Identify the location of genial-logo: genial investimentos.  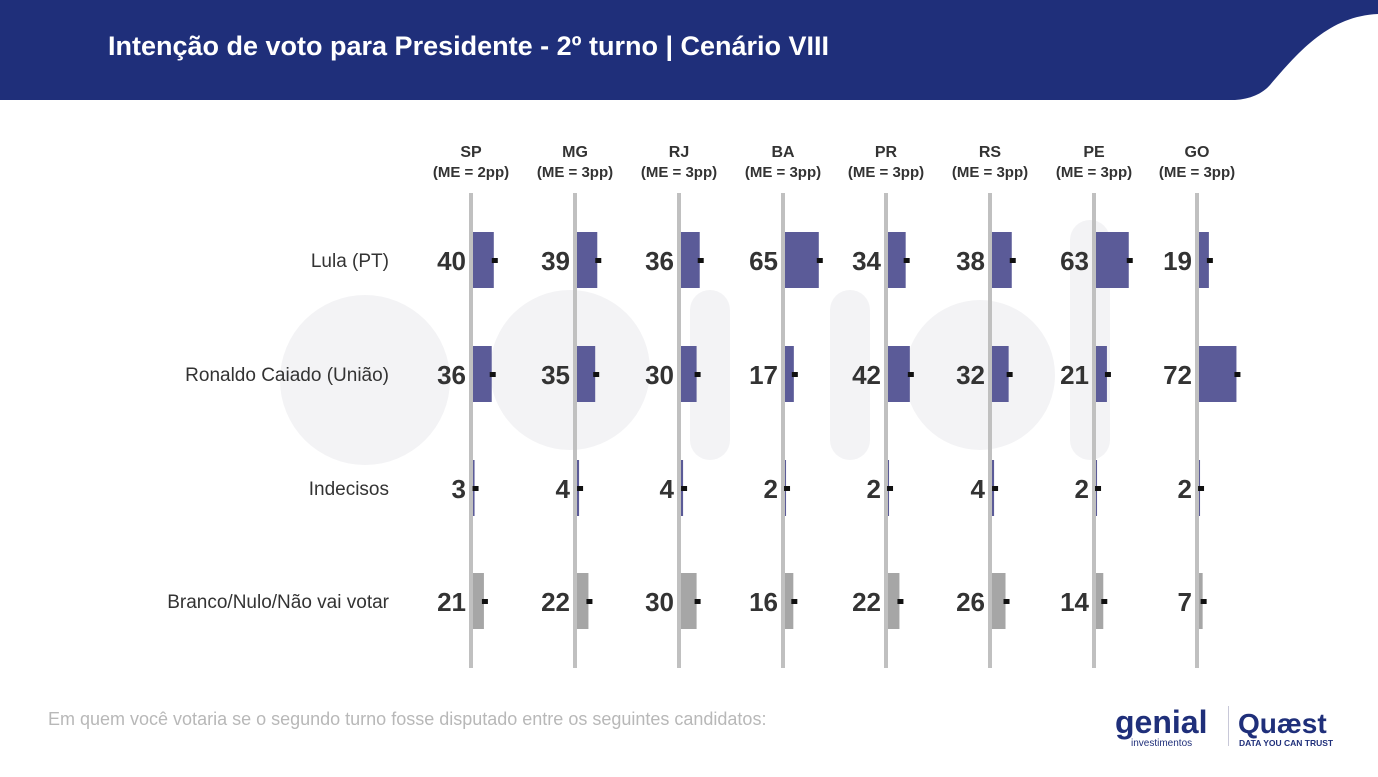
(1161, 727).